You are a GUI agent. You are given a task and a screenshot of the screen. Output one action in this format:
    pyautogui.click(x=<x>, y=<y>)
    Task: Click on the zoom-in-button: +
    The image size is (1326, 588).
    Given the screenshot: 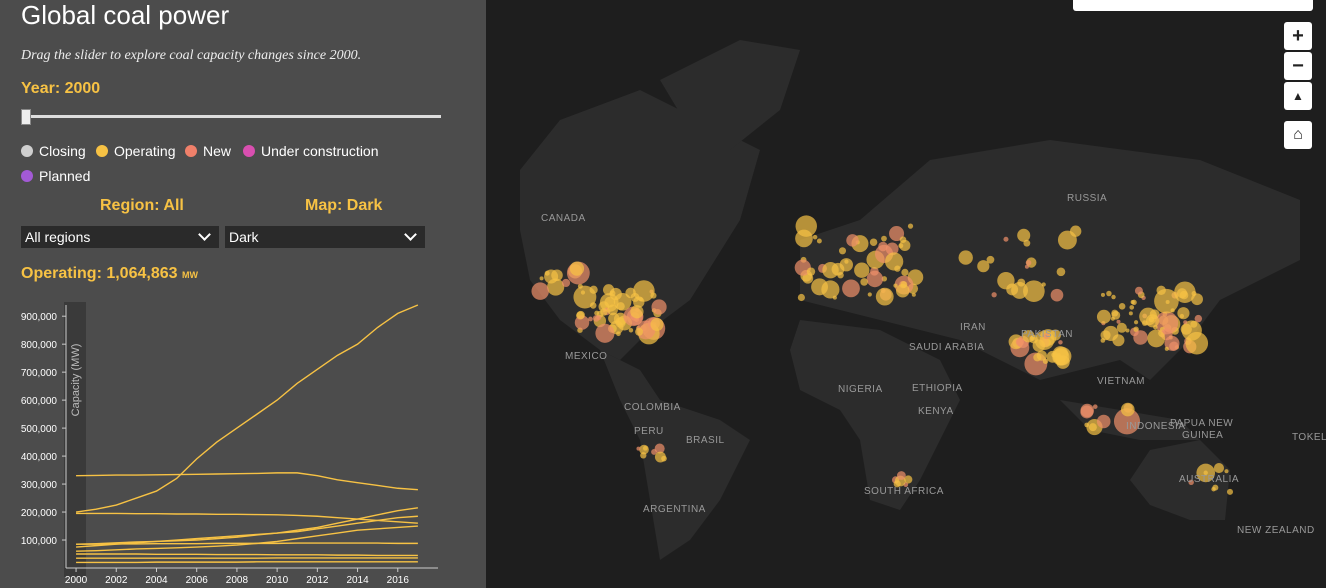 What is the action you would take?
    pyautogui.click(x=1298, y=36)
    